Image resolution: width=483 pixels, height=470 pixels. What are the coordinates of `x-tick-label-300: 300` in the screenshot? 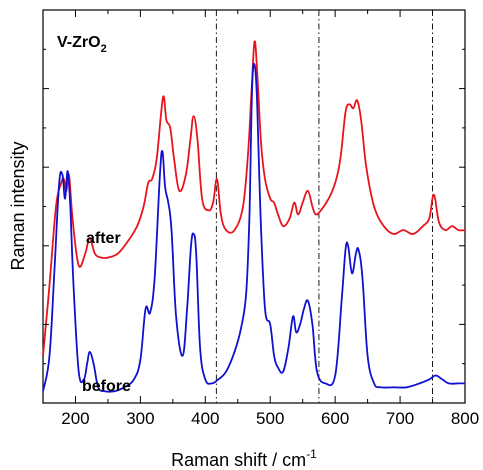 It's located at (140, 418).